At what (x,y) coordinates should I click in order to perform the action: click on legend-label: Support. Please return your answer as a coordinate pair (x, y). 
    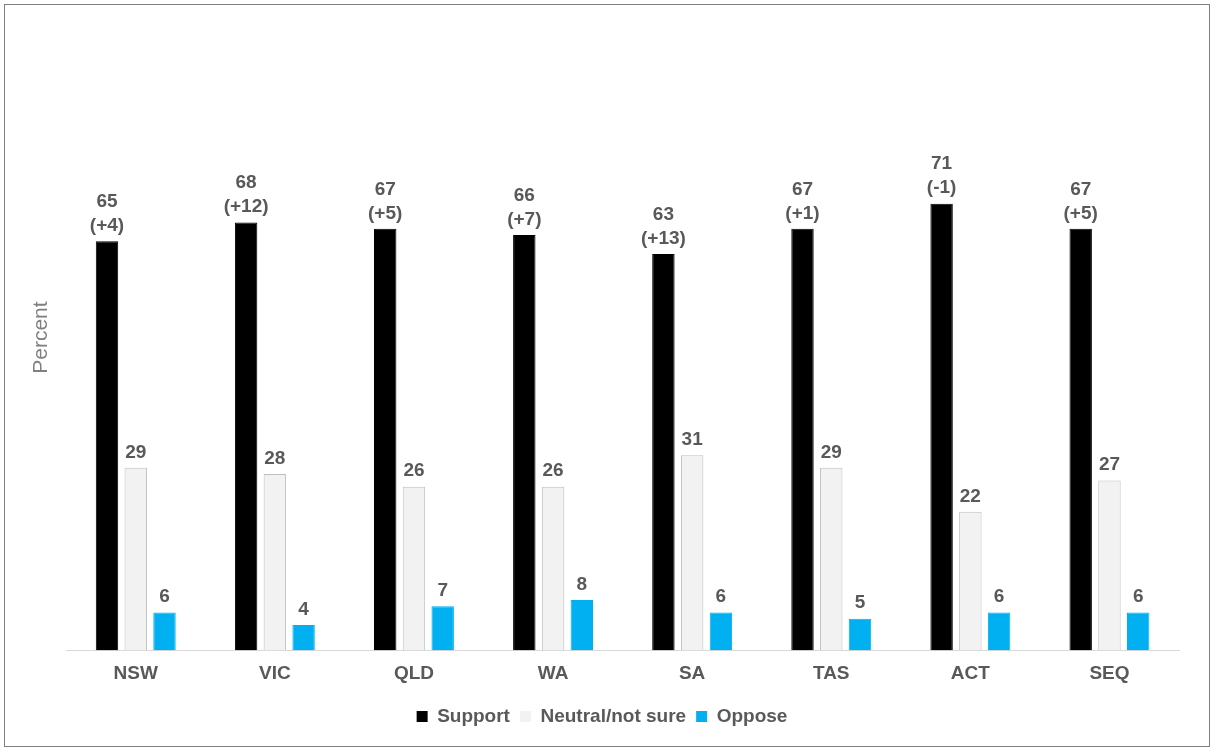
    Looking at the image, I should click on (474, 715).